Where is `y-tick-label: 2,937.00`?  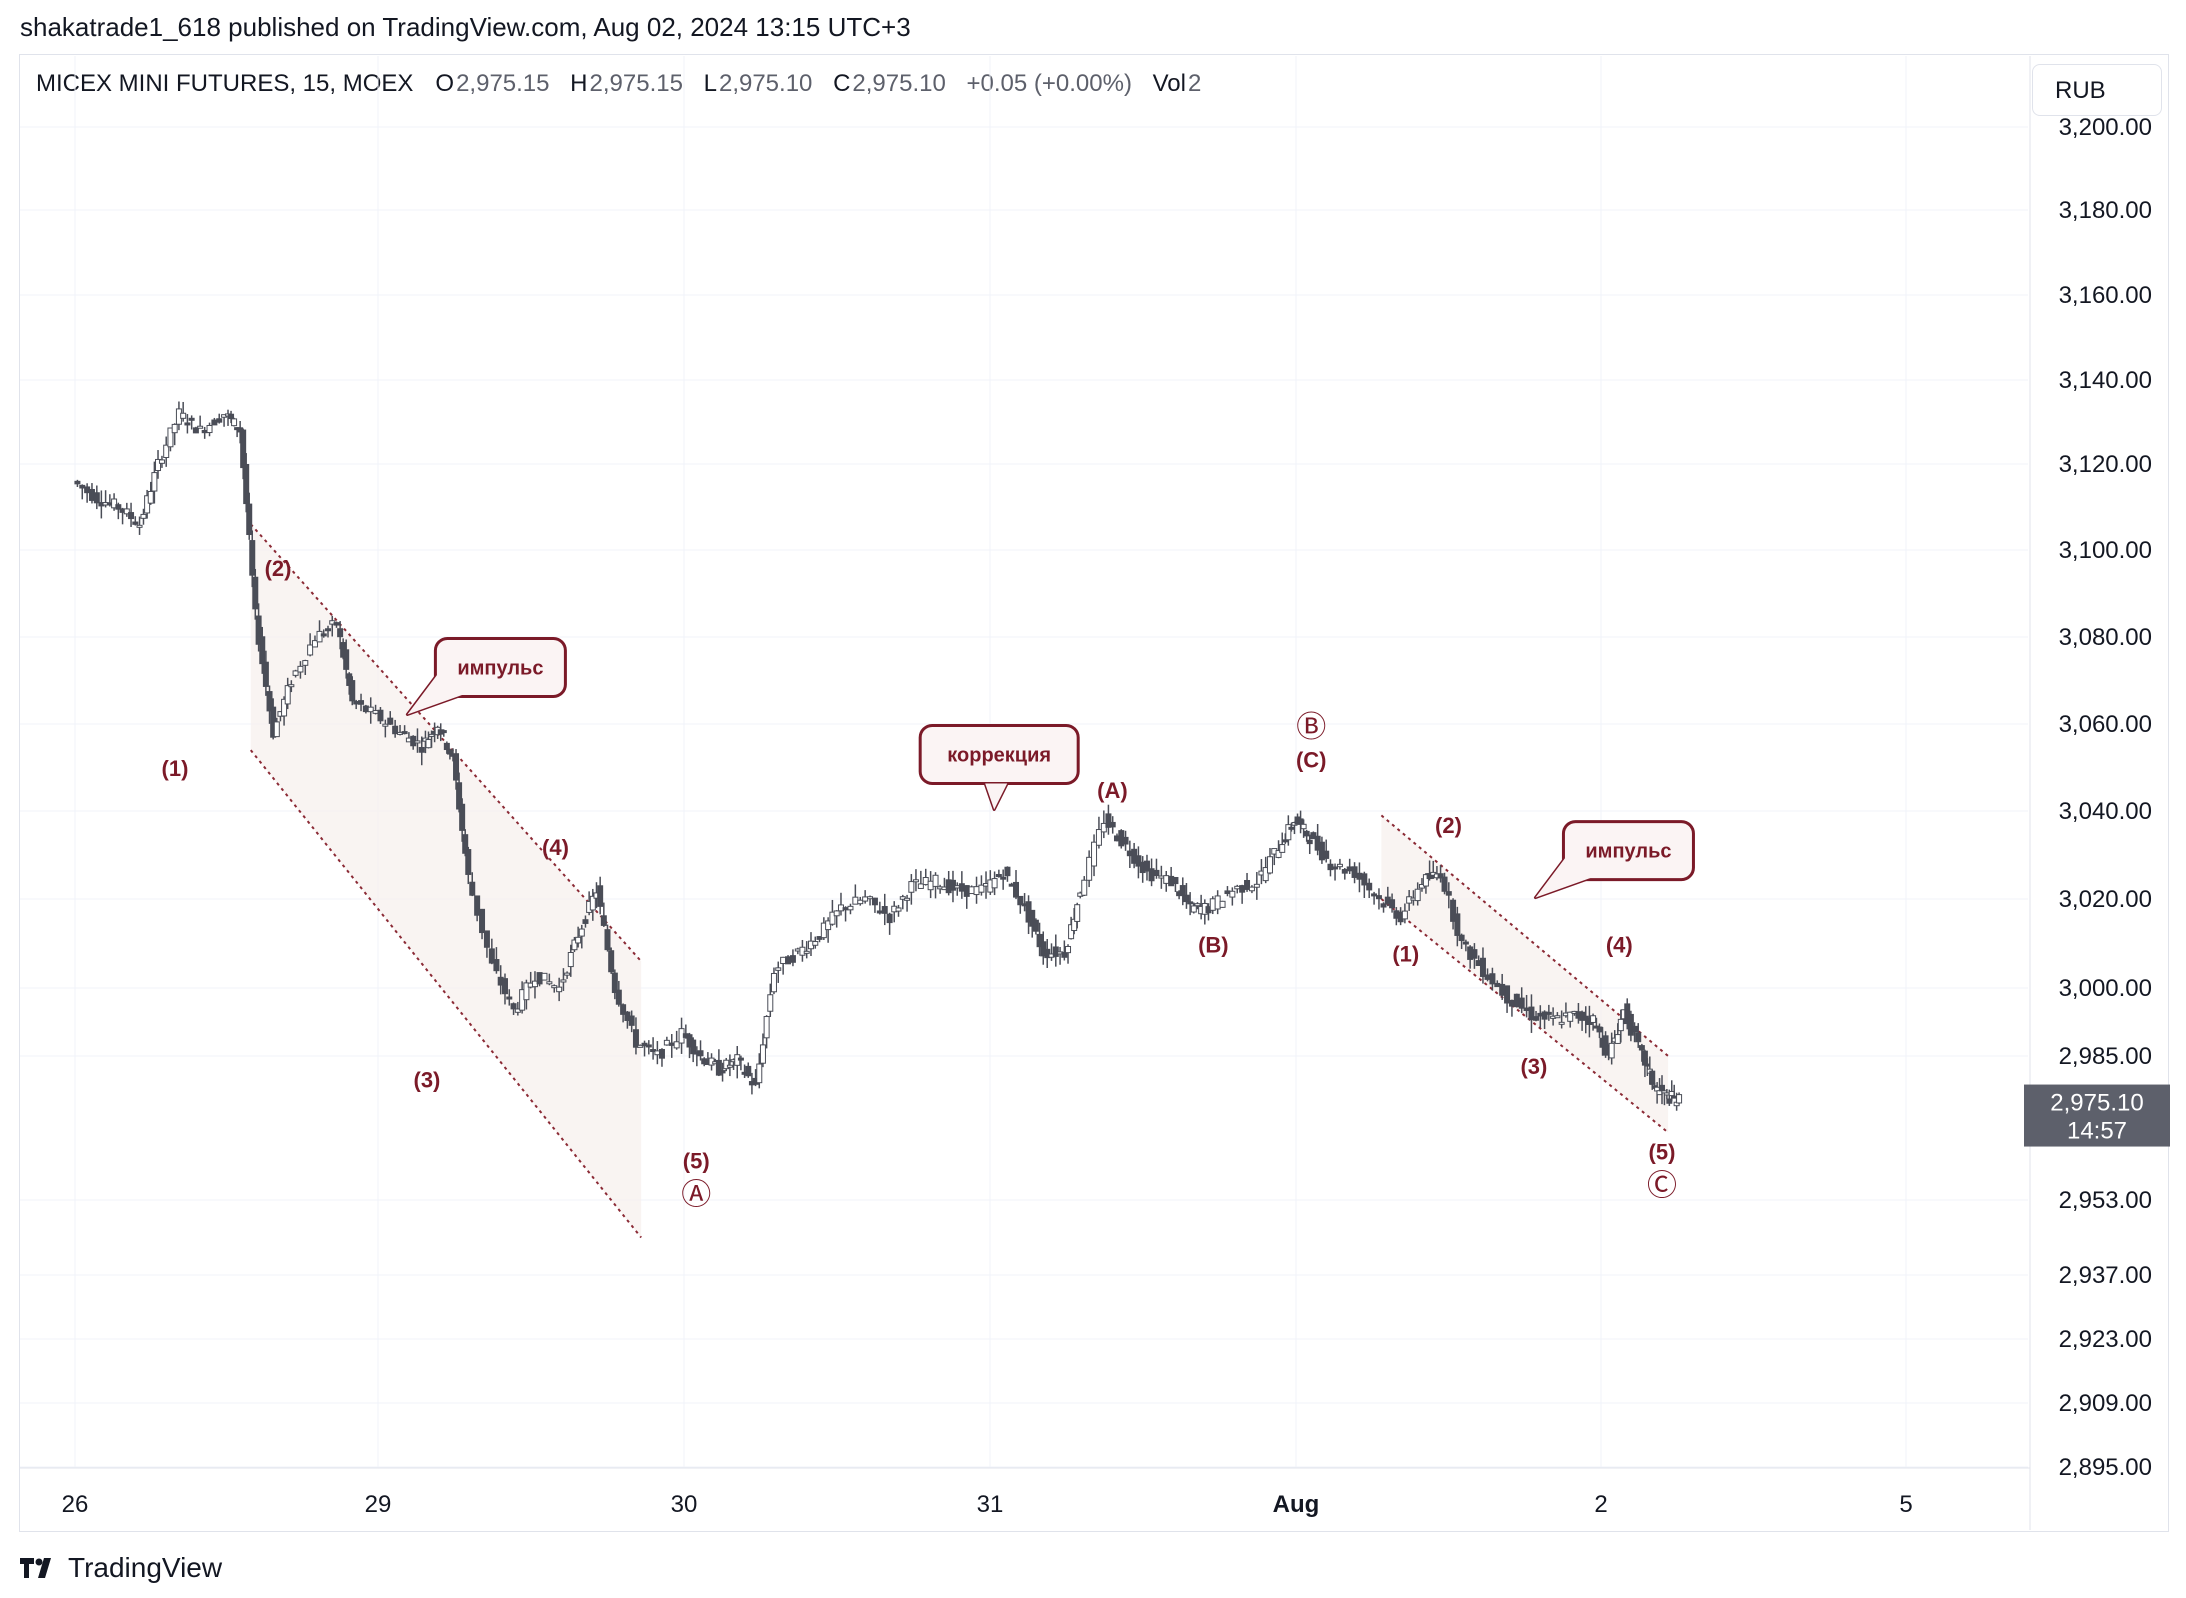
y-tick-label: 2,937.00 is located at coordinates (2105, 1275).